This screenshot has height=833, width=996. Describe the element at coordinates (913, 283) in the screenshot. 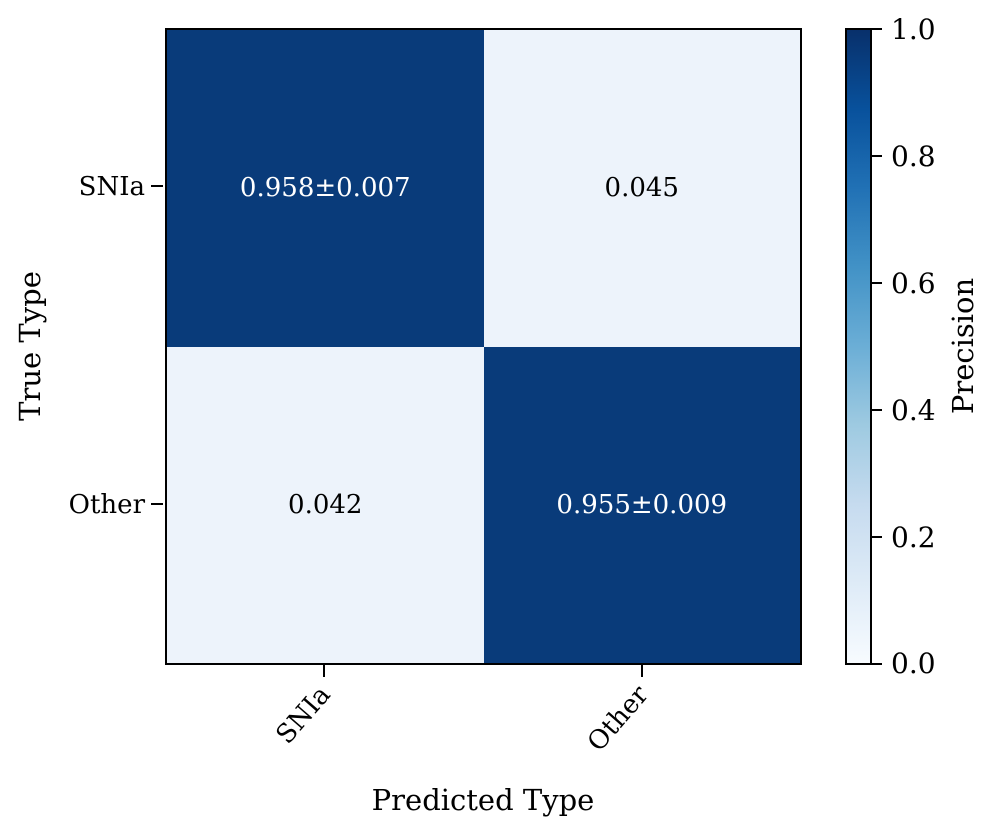

I see `colorbar-tick-label-0.6: 0.6` at that location.